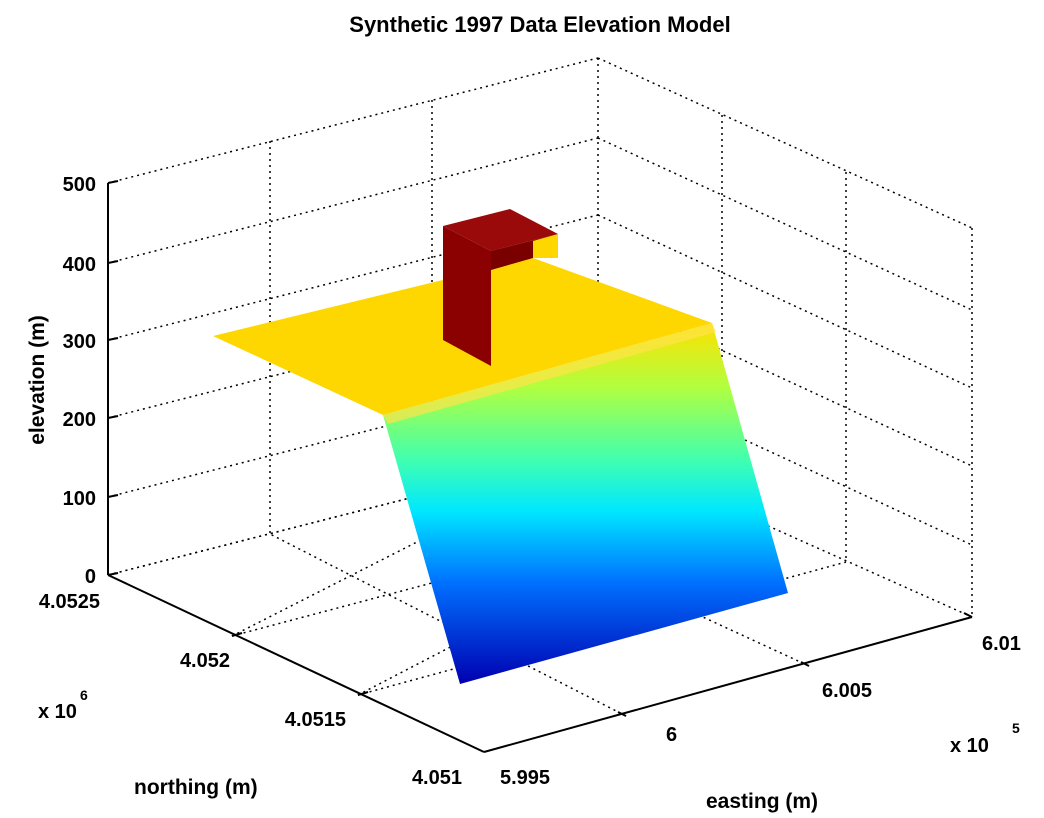 The image size is (1044, 818). What do you see at coordinates (1016, 728) in the screenshot?
I see `x-multiplier-exponent: 5` at bounding box center [1016, 728].